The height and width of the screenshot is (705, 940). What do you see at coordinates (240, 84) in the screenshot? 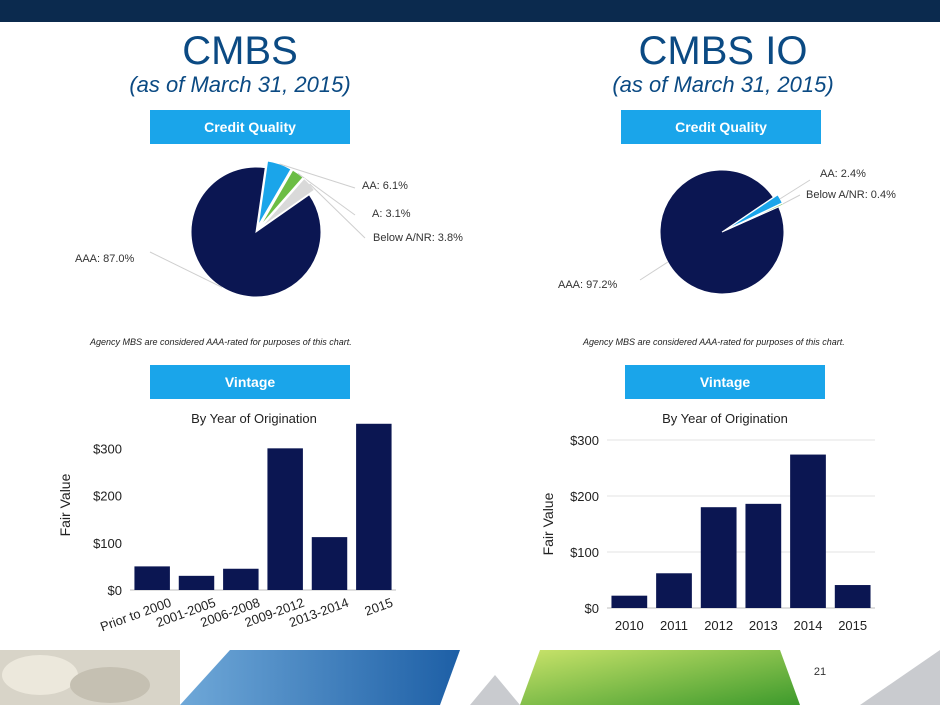
I see `cmbs-subtitle: (as of March 31, 2015)` at bounding box center [240, 84].